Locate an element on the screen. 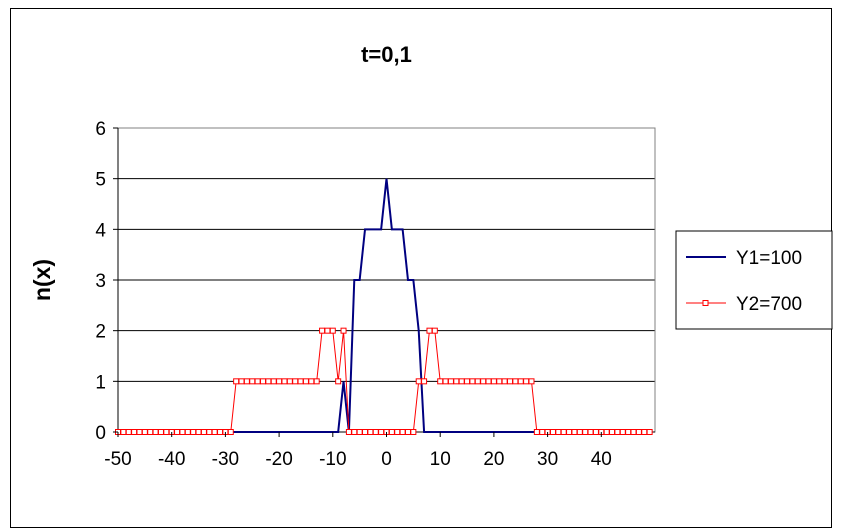 This screenshot has width=845, height=528. y-tick-label-3: 3 is located at coordinates (100, 281).